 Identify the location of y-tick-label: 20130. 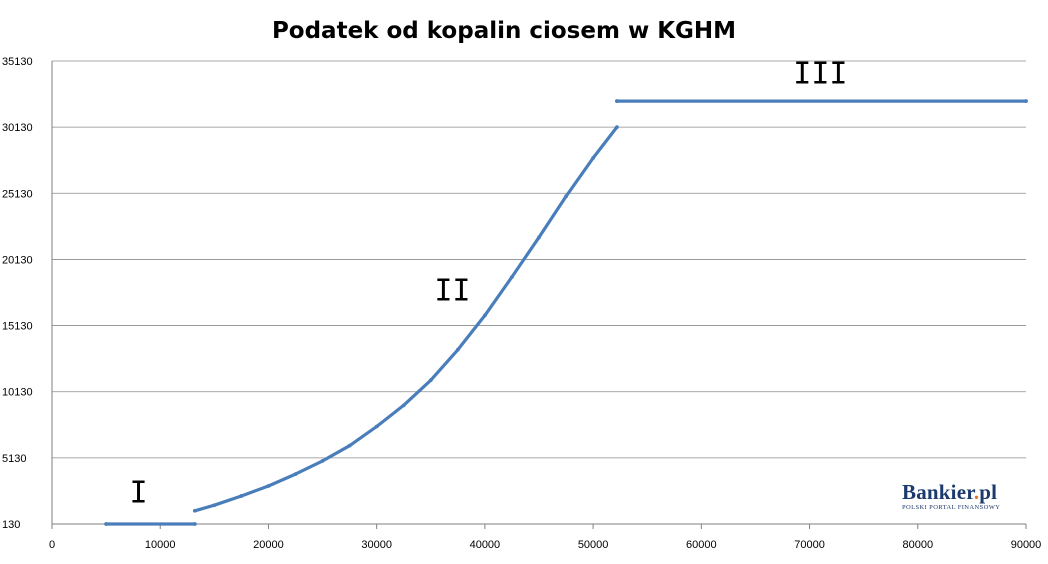
(17, 260).